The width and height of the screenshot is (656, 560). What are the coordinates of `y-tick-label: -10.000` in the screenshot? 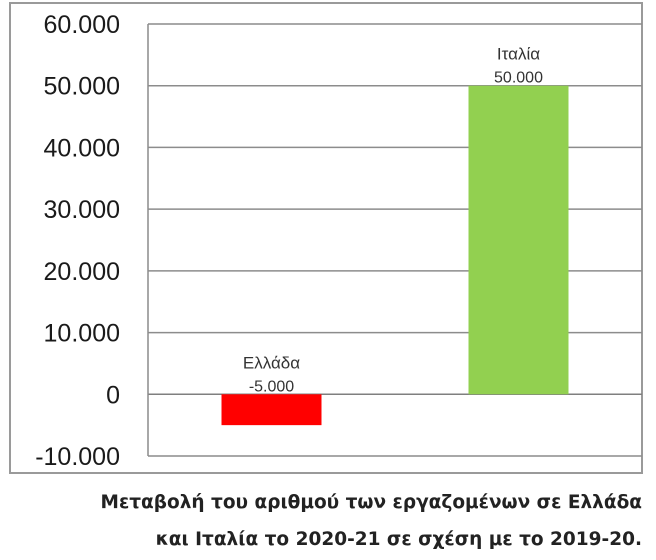 It's located at (77, 457).